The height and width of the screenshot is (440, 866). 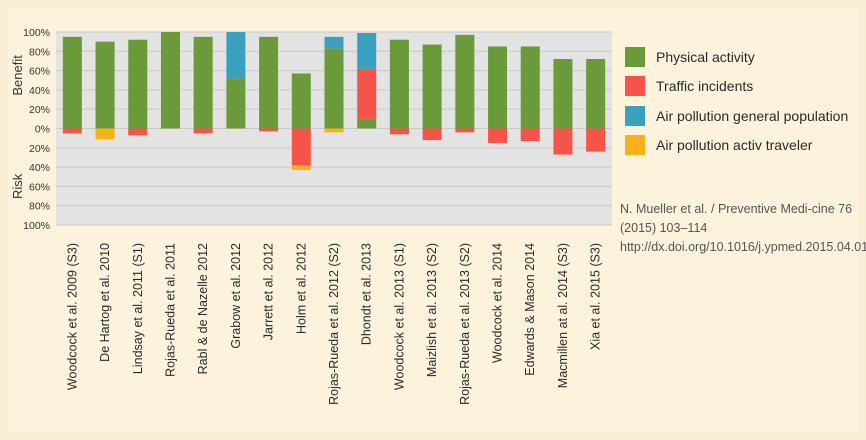 I want to click on x-tick-label: Woodcock et al. 2009 (S3), so click(x=72, y=316).